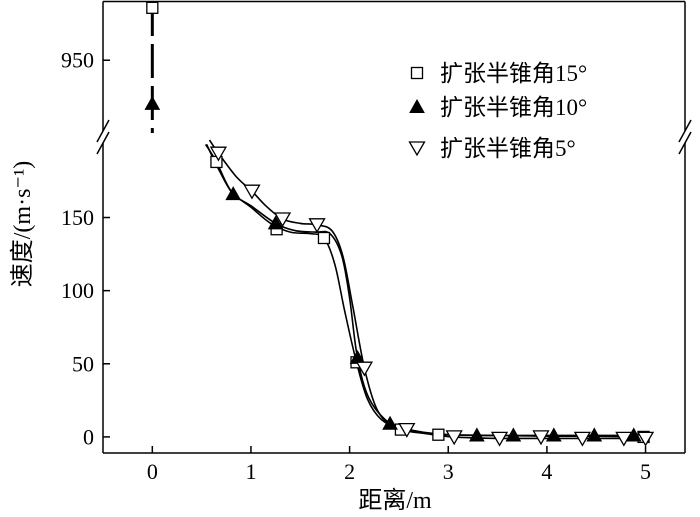  I want to click on legend-entry-2: 扩张半锥角5°, so click(492, 148).